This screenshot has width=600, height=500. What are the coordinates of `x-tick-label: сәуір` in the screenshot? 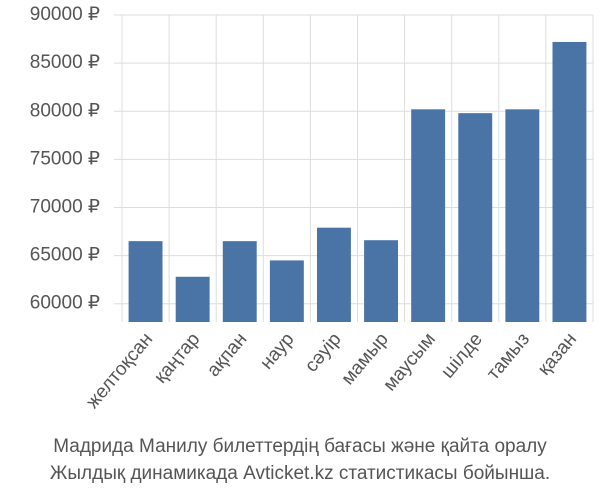 It's located at (323, 352).